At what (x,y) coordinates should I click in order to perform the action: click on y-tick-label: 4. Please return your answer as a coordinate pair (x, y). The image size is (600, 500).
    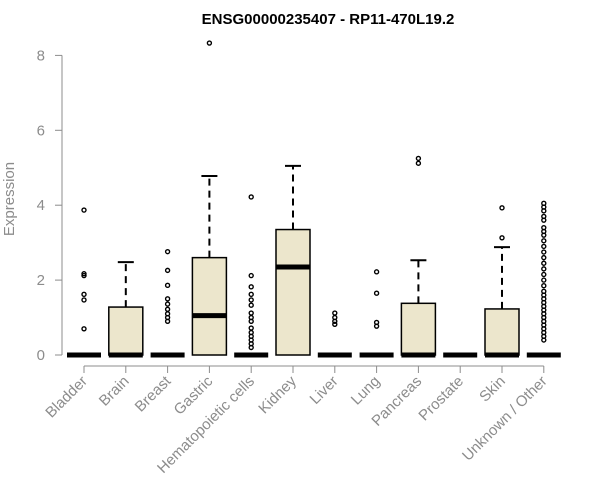
    Looking at the image, I should click on (41, 205).